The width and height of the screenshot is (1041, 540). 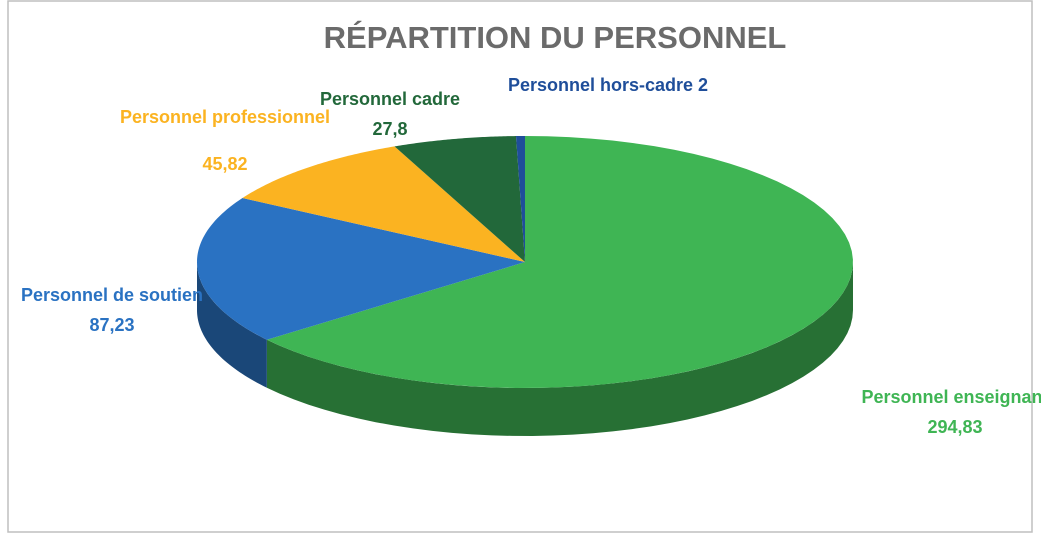 What do you see at coordinates (555, 37) in the screenshot?
I see `chart-title: RÉPARTITION DU PERSONNEL` at bounding box center [555, 37].